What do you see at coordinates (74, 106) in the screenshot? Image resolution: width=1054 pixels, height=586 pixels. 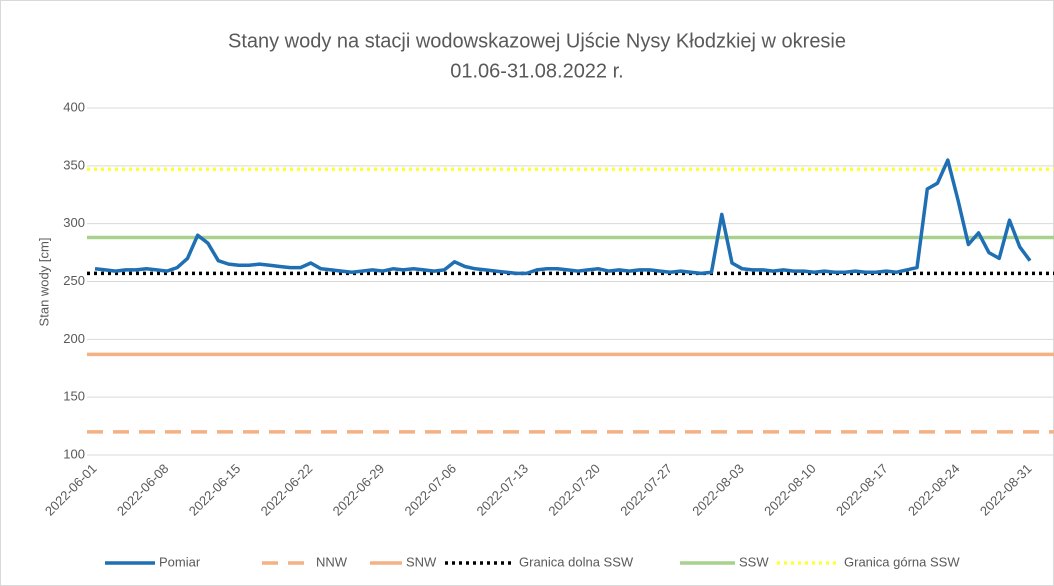 I see `y-tick-label: 400` at bounding box center [74, 106].